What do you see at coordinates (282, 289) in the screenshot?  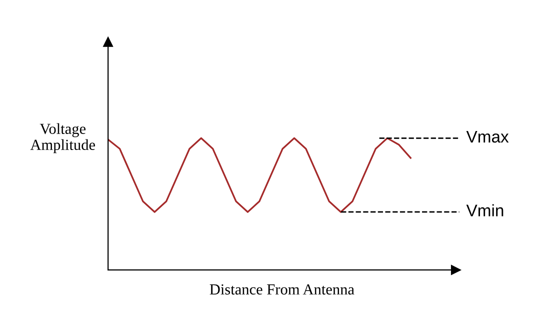 I see `x-axis-title: Distance From Antenna` at bounding box center [282, 289].